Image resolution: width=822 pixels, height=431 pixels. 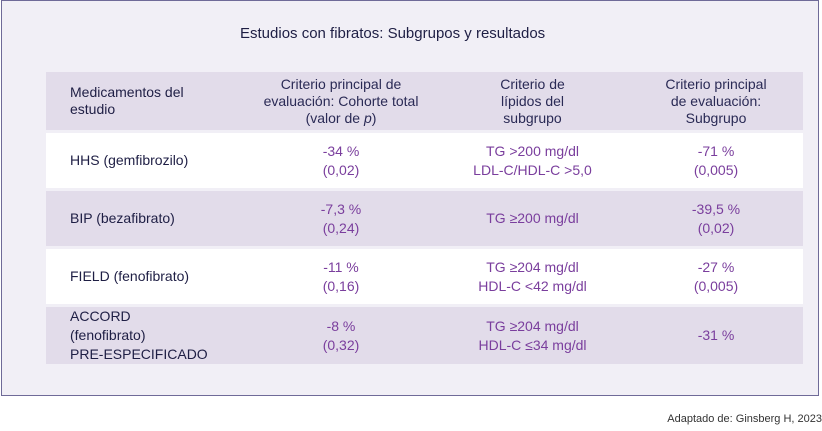 What do you see at coordinates (532, 117) in the screenshot?
I see `header-lipid-line: subgrupo` at bounding box center [532, 117].